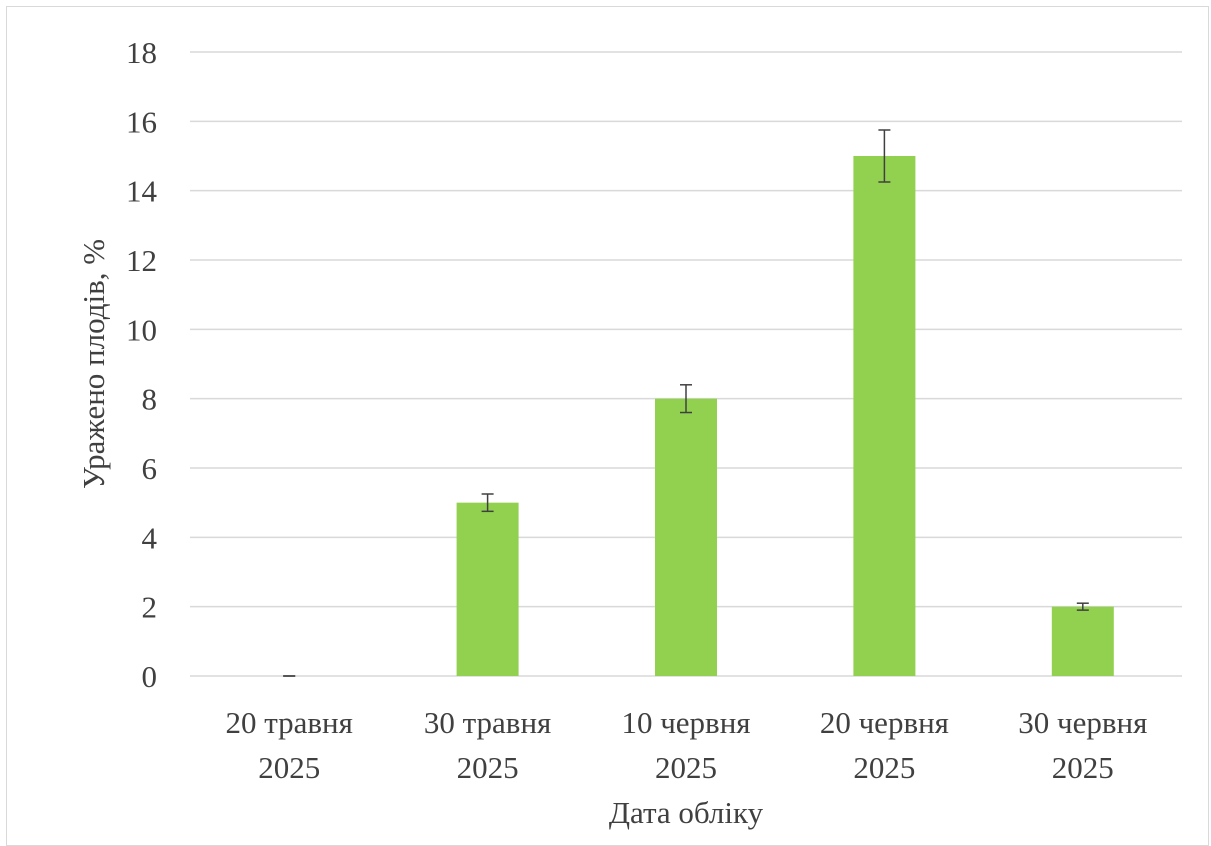 The image size is (1211, 846). What do you see at coordinates (141, 121) in the screenshot?
I see `y-tick-label: 16` at bounding box center [141, 121].